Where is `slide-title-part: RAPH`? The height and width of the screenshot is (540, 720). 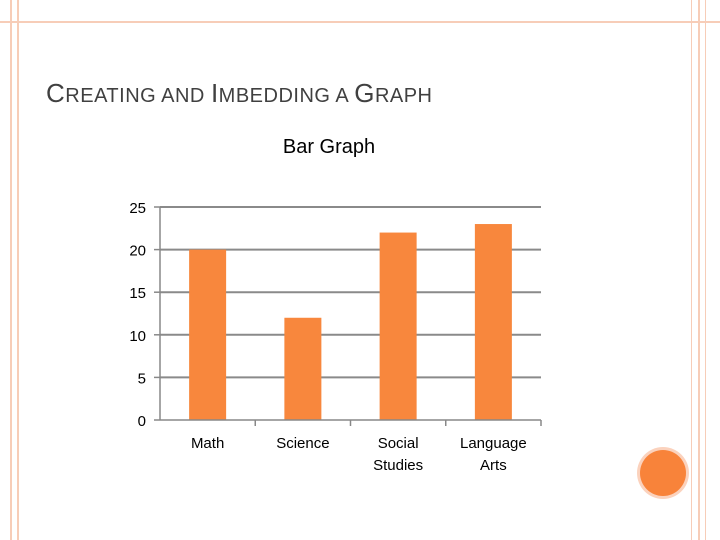 slide-title-part: RAPH is located at coordinates (403, 96).